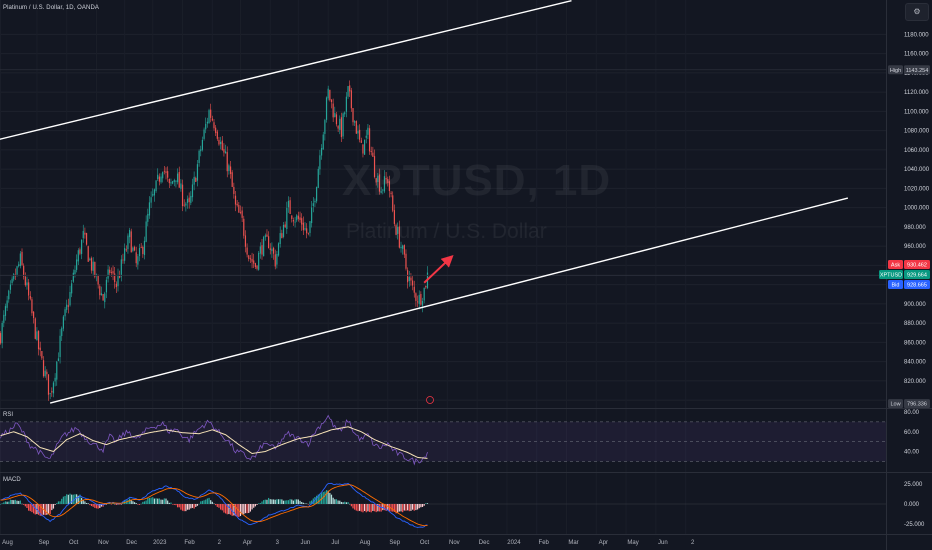 This screenshot has height=550, width=932. Describe the element at coordinates (446, 231) in the screenshot. I see `watermark-description: Platinum / U.S. Dollar` at that location.